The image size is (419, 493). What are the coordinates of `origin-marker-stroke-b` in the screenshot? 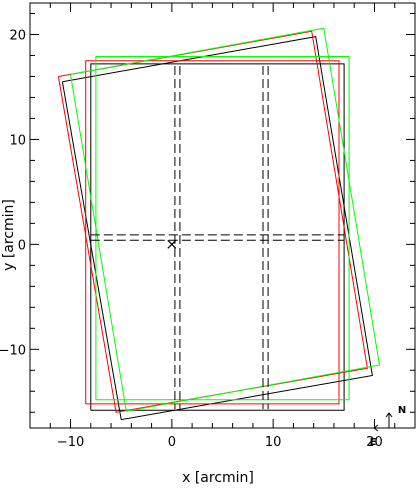 It's located at (172, 244).